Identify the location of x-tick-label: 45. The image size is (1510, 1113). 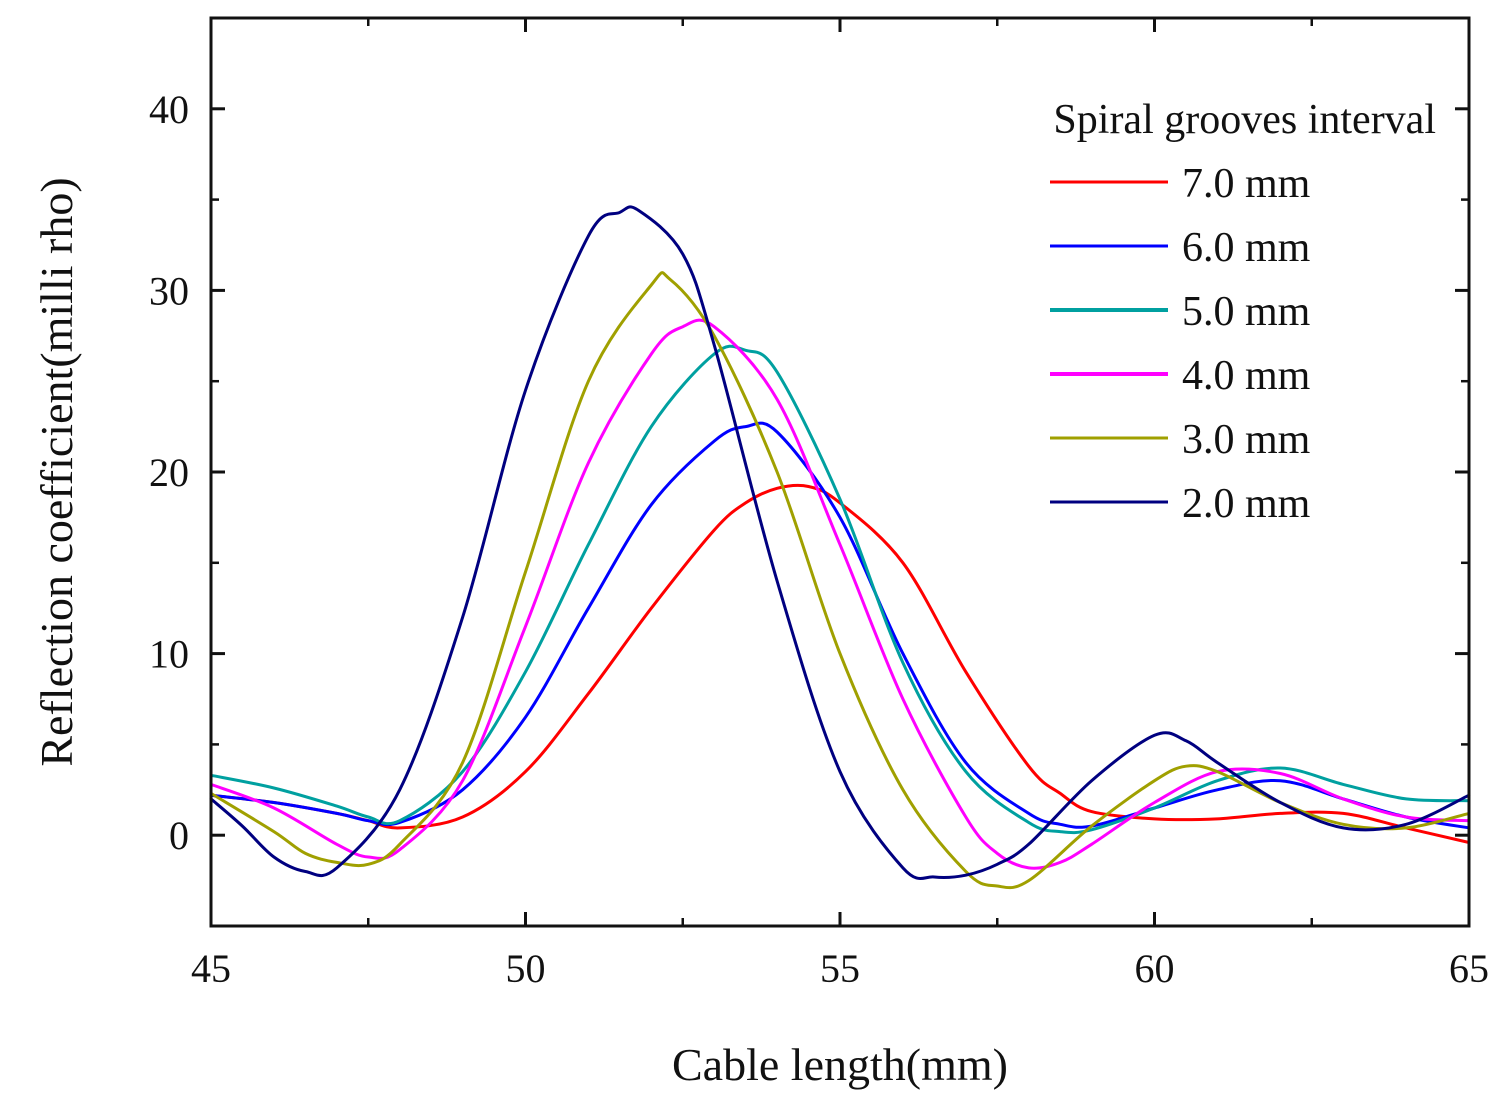
(211, 968).